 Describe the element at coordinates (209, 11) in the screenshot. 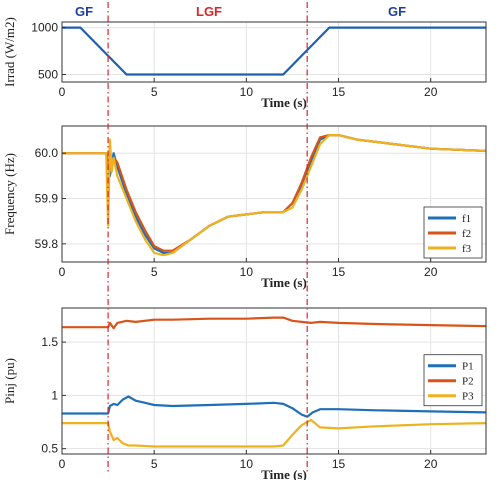

I see `region-label-lgf: LGF` at that location.